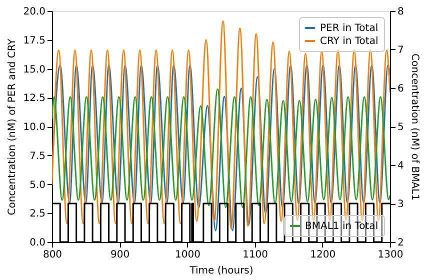  Describe the element at coordinates (401, 89) in the screenshot. I see `y2-tick-label: 6` at that location.